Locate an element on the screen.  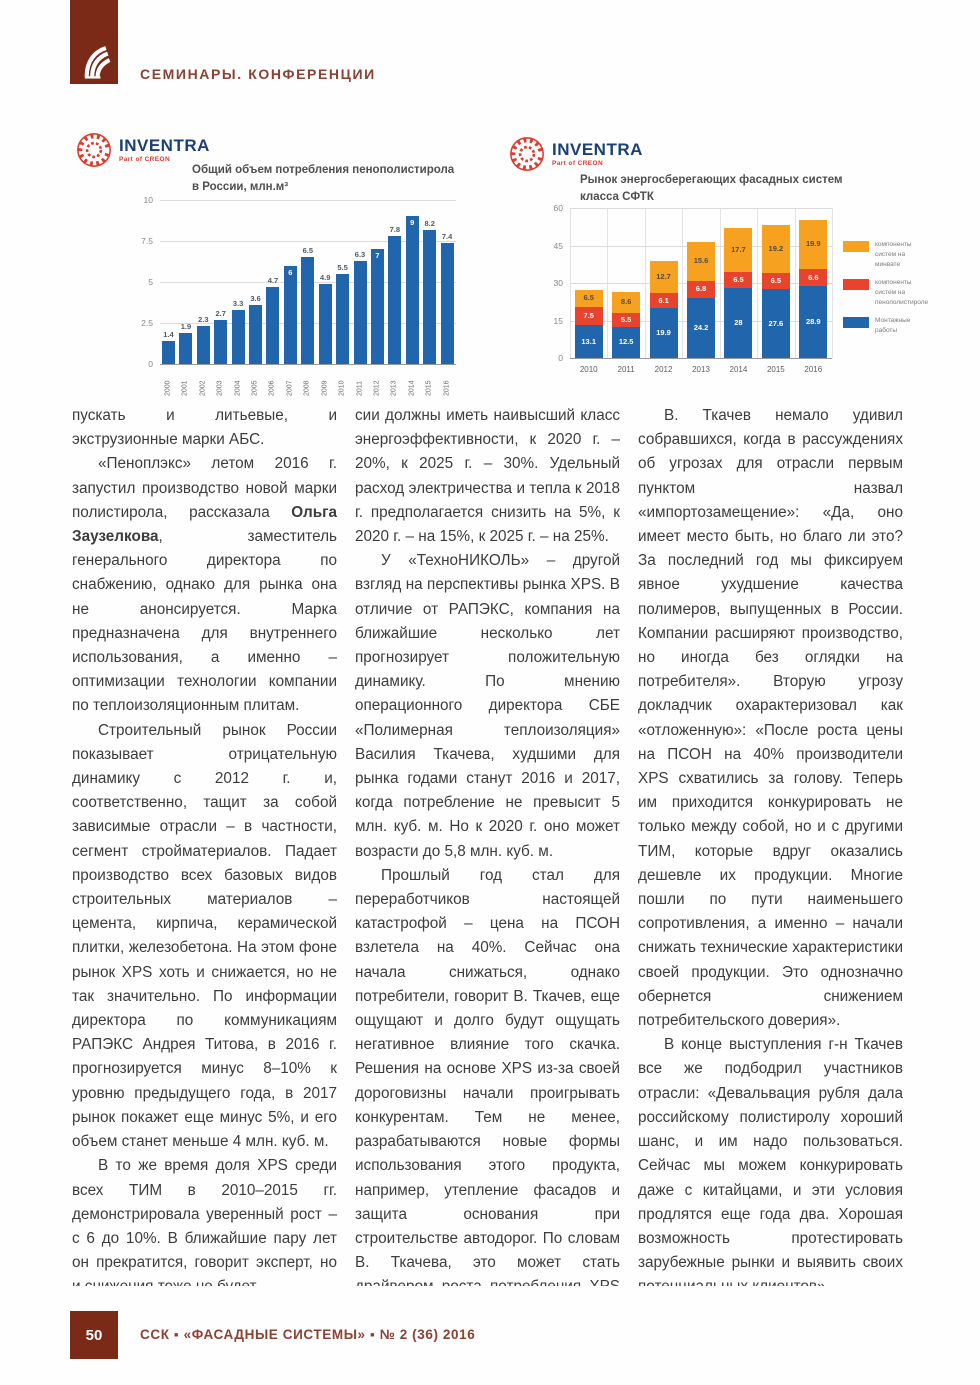
value-label: 1.9 is located at coordinates (186, 326).